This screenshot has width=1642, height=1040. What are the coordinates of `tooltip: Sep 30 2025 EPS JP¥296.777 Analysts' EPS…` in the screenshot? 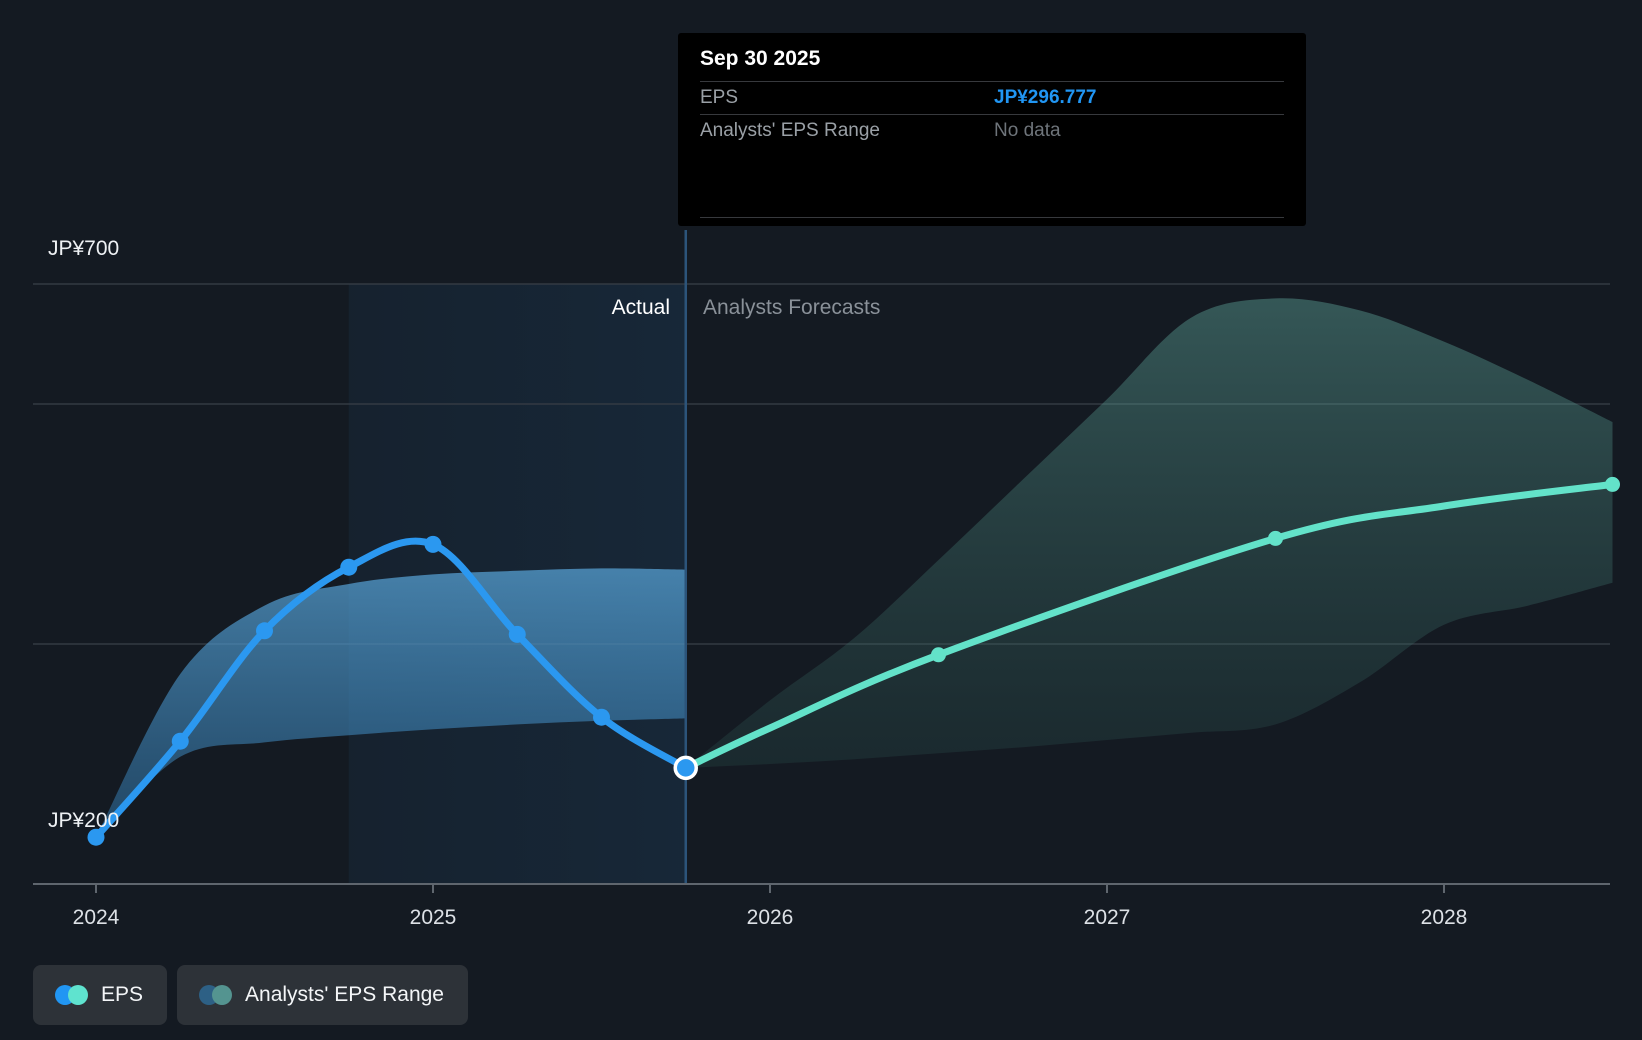 It's located at (992, 129).